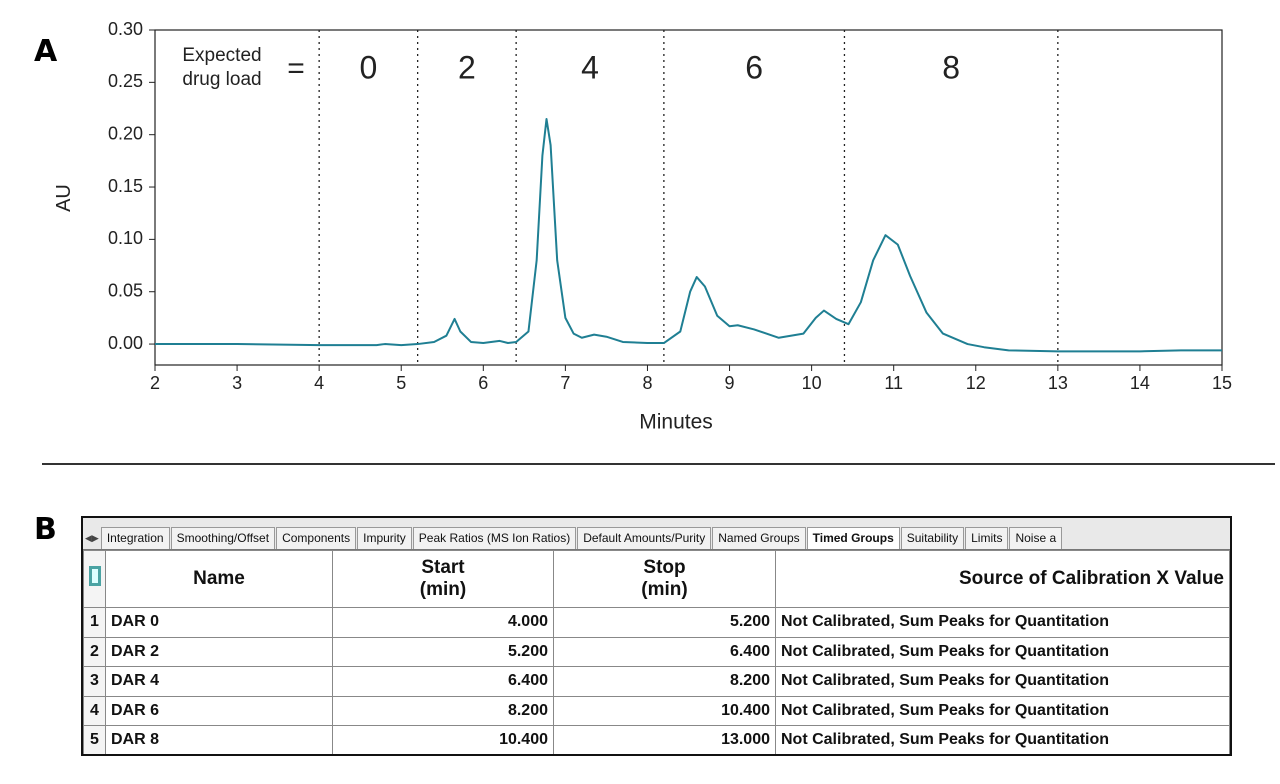 This screenshot has width=1280, height=784. Describe the element at coordinates (754, 67) in the screenshot. I see `group-label: 6` at that location.